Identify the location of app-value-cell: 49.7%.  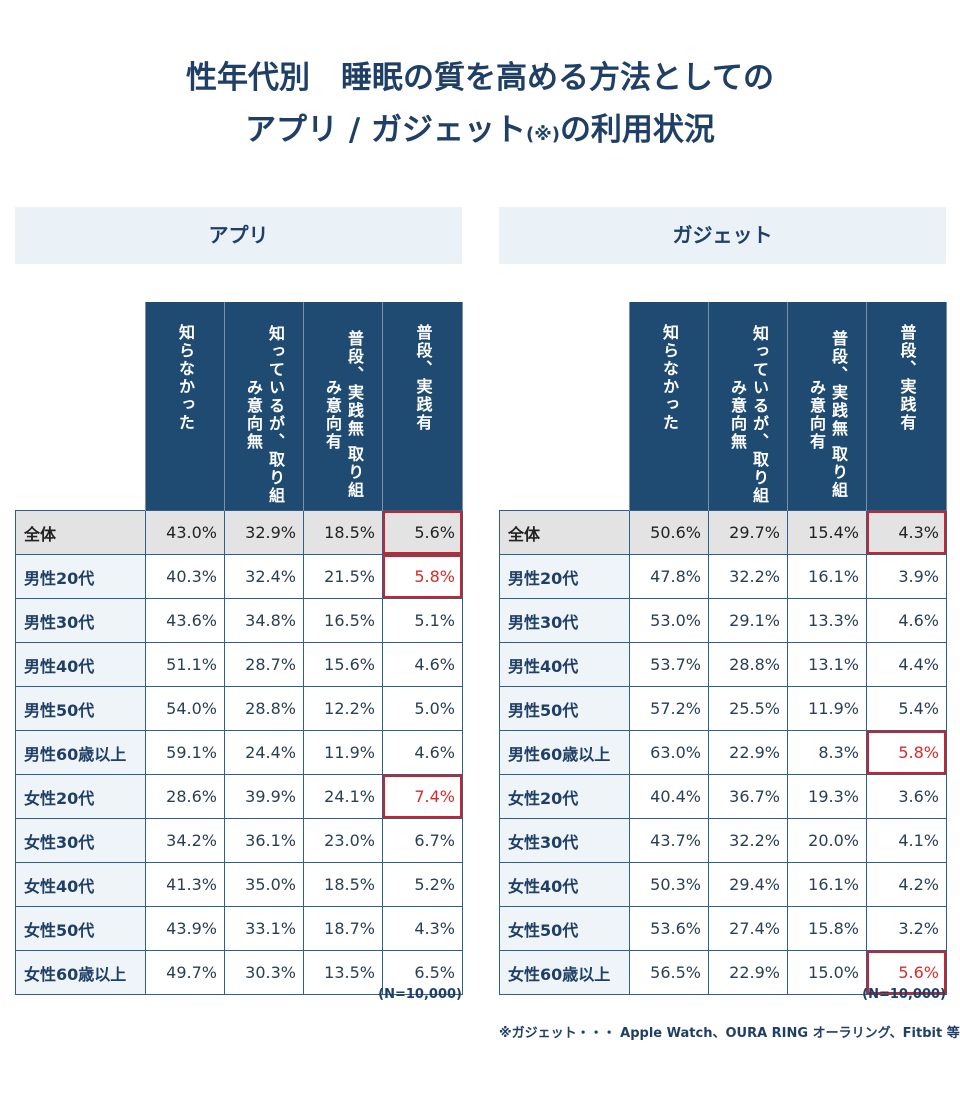
(185, 972).